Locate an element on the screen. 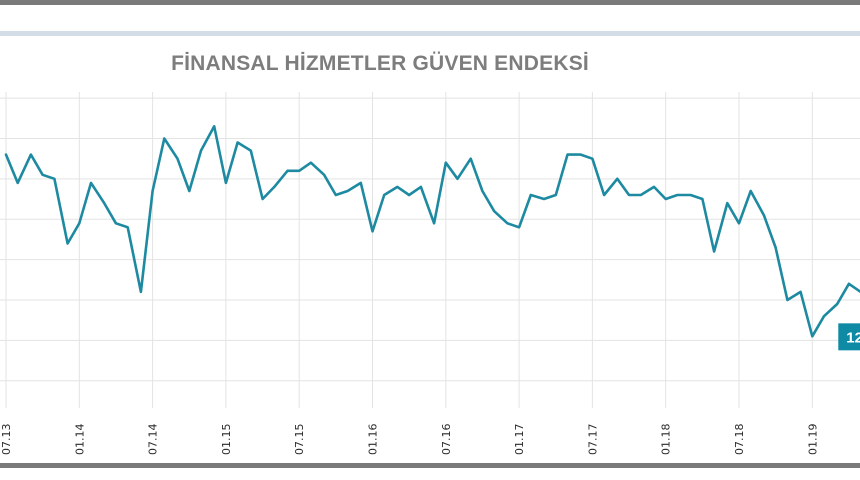 The height and width of the screenshot is (480, 860). x-tick-label: 01.15 is located at coordinates (226, 440).